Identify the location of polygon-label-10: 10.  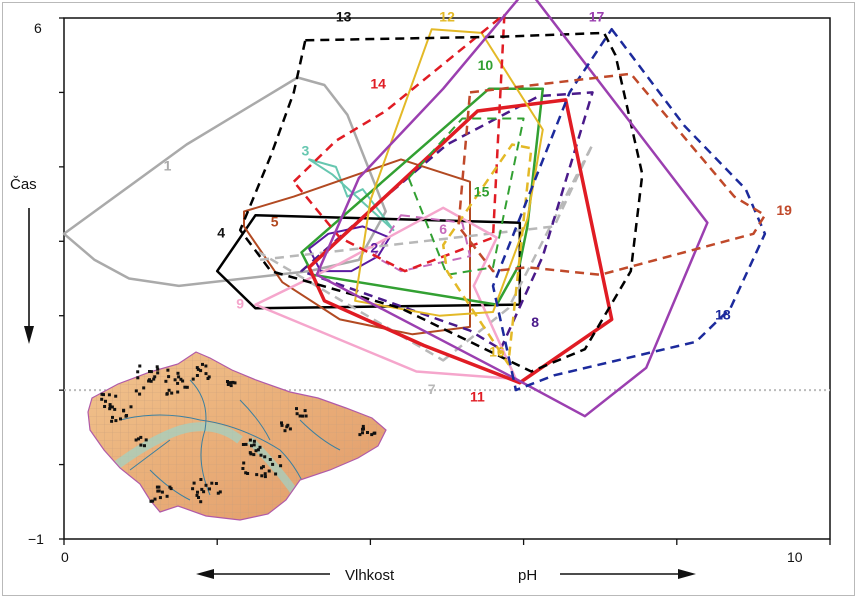
(486, 65).